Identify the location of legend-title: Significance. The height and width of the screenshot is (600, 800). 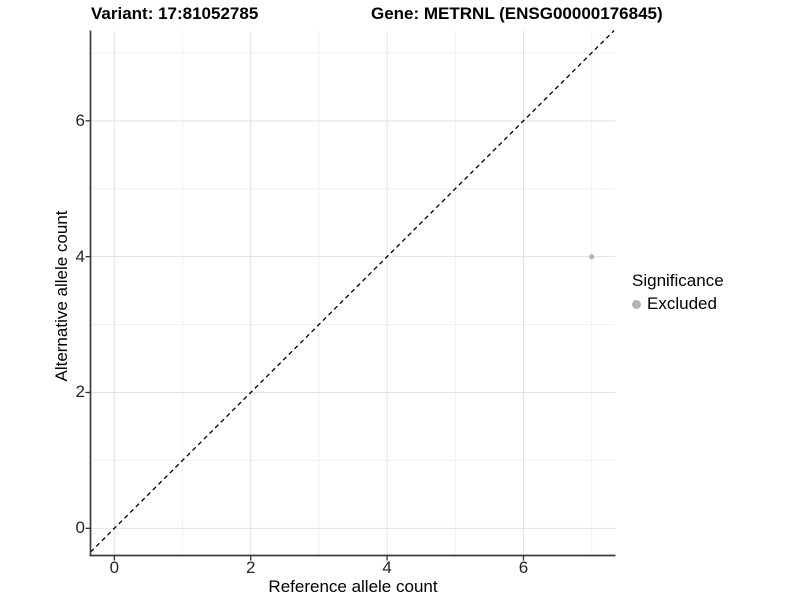
(678, 280).